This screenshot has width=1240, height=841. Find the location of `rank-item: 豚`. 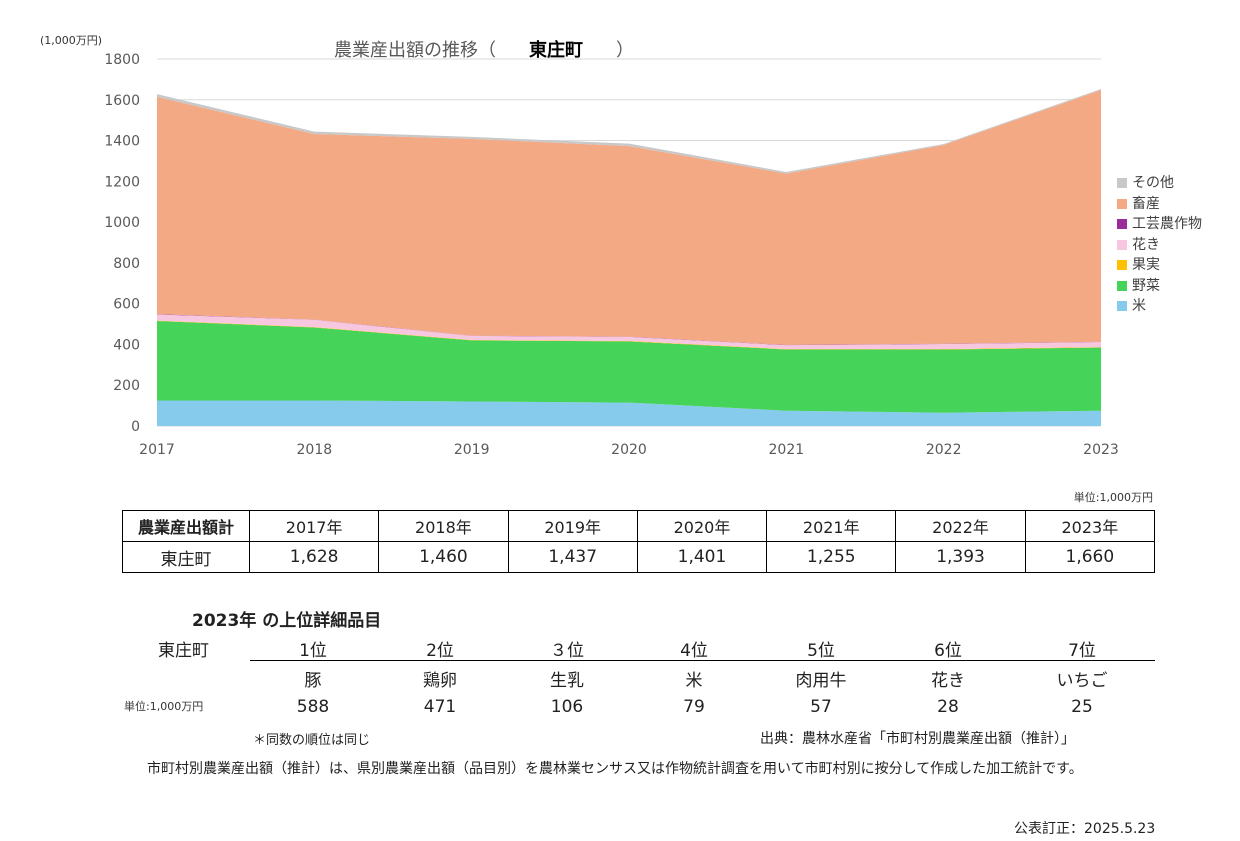

rank-item: 豚 is located at coordinates (313, 681).